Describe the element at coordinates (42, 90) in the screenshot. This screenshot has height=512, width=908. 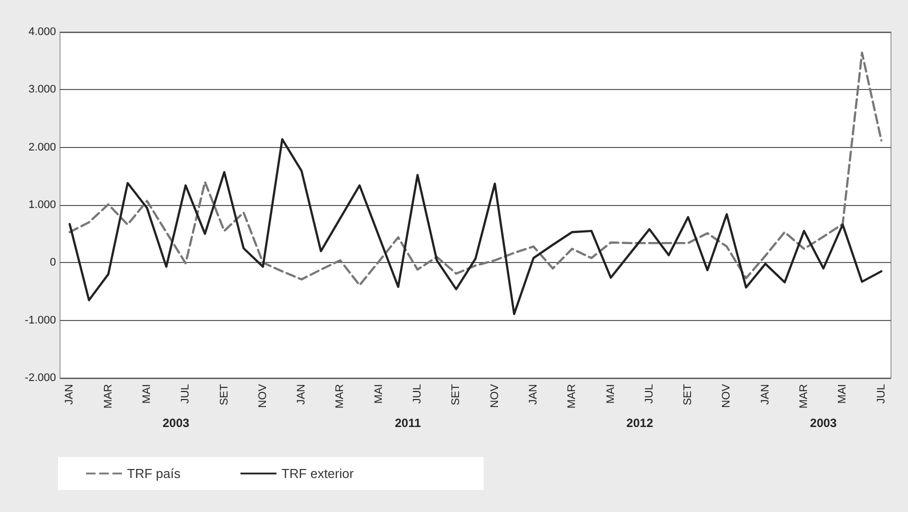
I see `y-tick-label: 3.000` at that location.